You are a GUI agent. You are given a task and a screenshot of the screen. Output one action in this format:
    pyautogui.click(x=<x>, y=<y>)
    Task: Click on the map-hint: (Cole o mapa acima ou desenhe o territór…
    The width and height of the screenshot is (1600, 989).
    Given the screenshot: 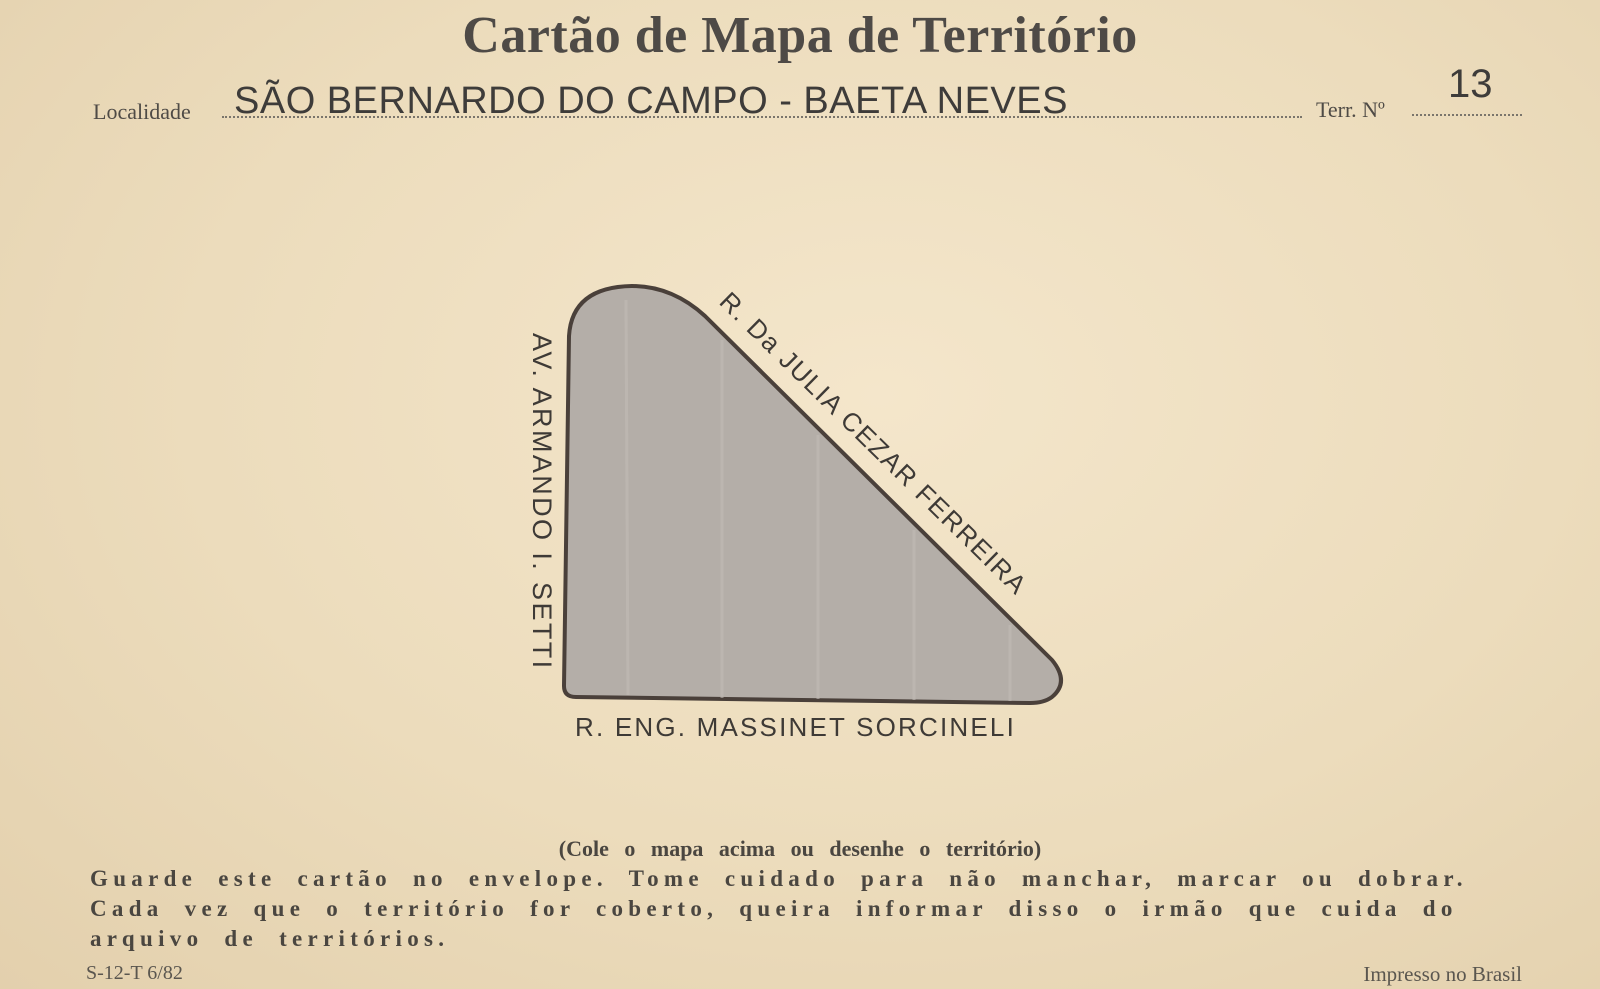 What is the action you would take?
    pyautogui.click(x=800, y=848)
    